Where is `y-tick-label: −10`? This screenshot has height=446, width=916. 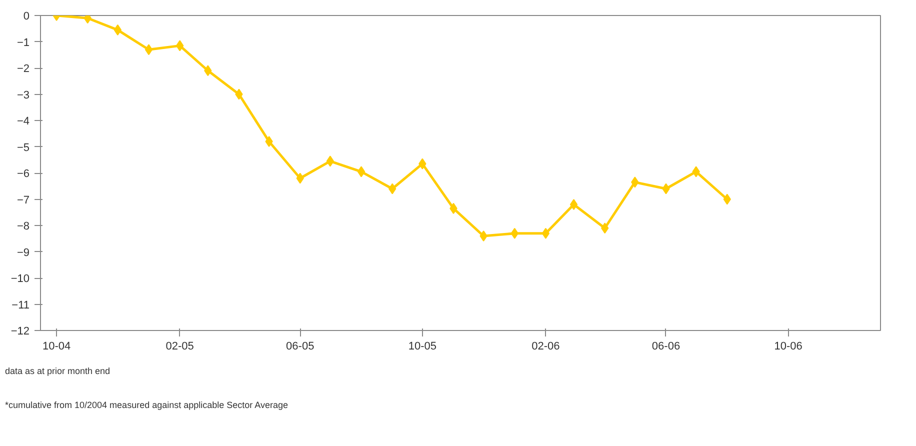 y-tick-label: −10 is located at coordinates (20, 279).